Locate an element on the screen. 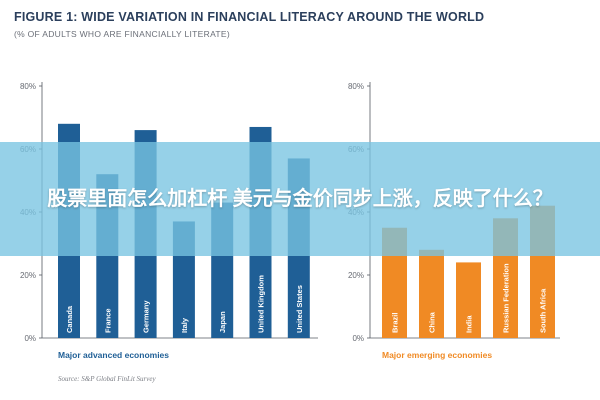  group-label: Major advanced economies is located at coordinates (113, 355).